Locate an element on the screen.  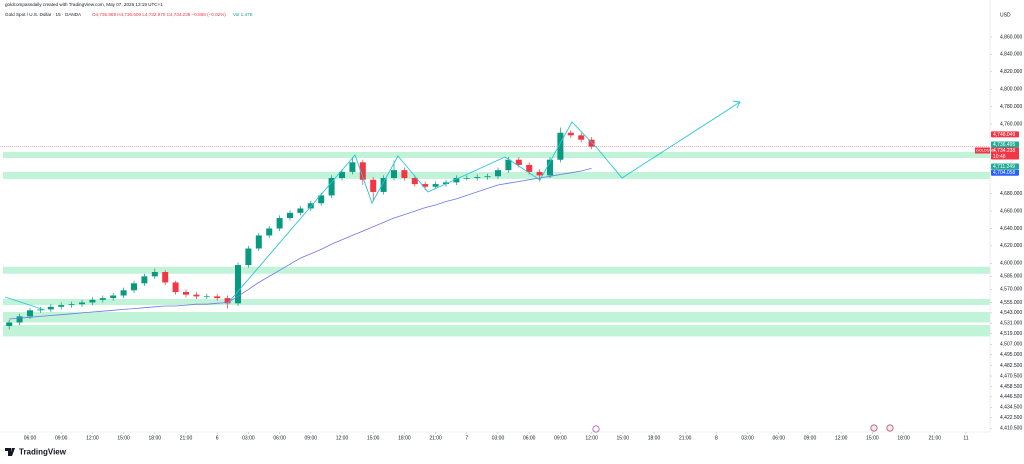
x-tick-label: 11 is located at coordinates (965, 438).